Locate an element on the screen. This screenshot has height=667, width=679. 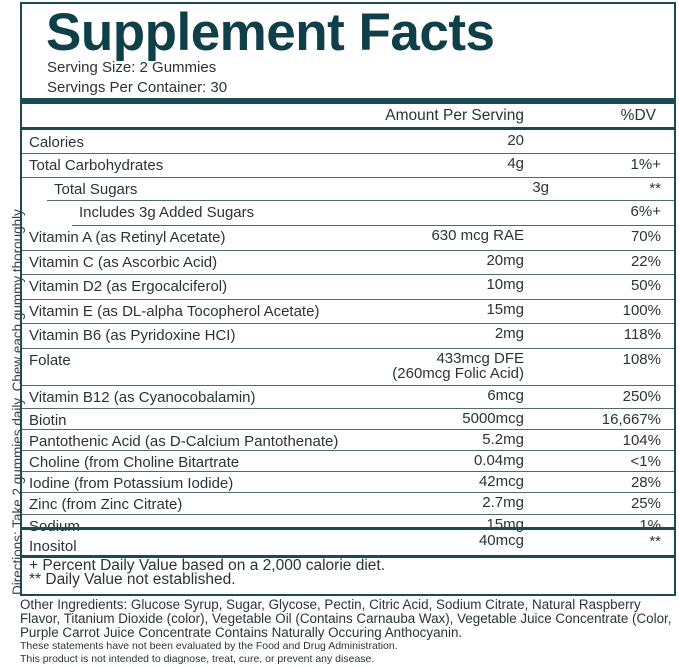
nutrient-name: Iodine (from Potassium Iodide) is located at coordinates (131, 483).